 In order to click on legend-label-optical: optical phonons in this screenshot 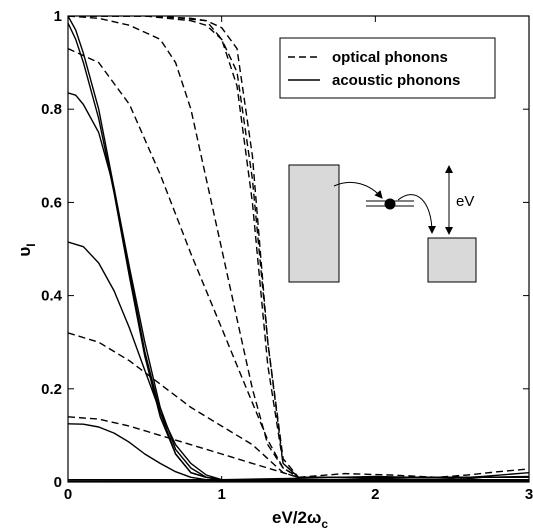, I will do `click(390, 57)`.